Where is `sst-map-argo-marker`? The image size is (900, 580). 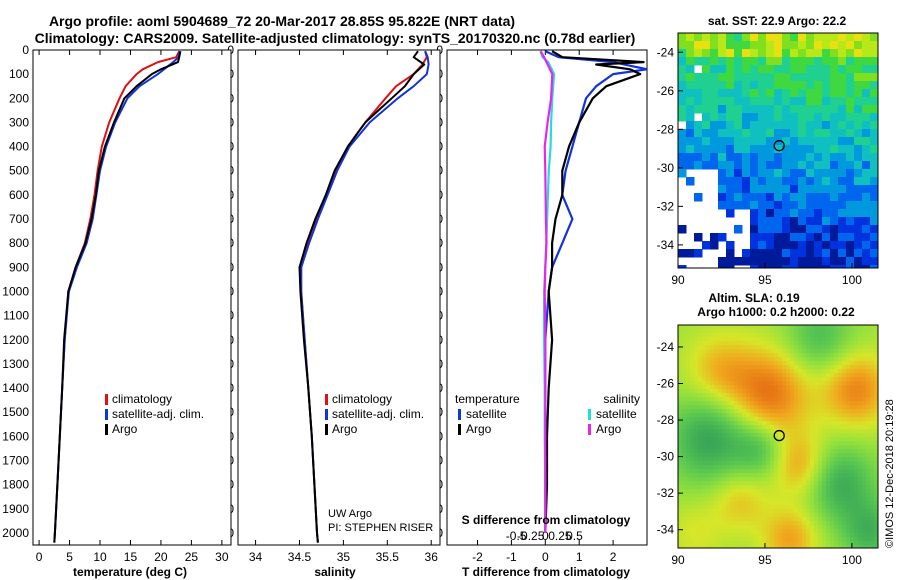 sst-map-argo-marker is located at coordinates (779, 146).